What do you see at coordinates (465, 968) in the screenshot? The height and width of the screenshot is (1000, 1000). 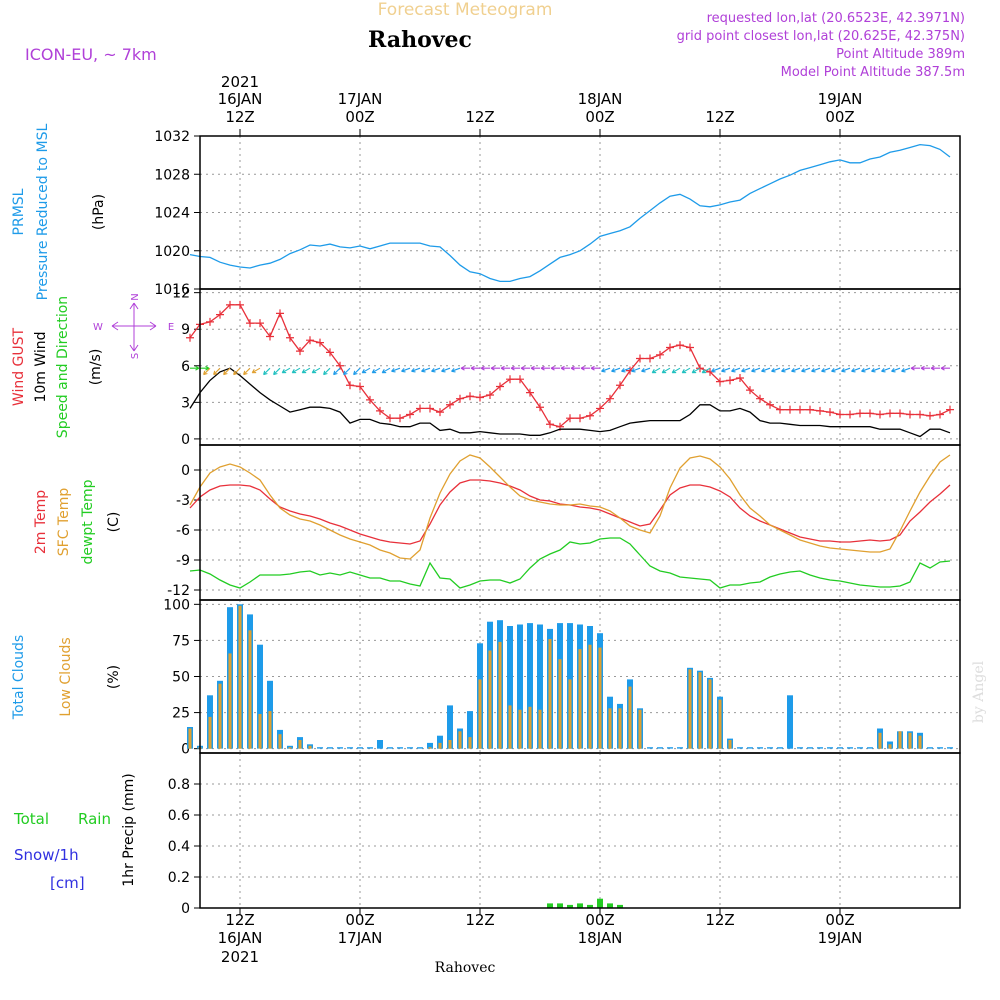 I see `footer-location: Rahovec` at bounding box center [465, 968].